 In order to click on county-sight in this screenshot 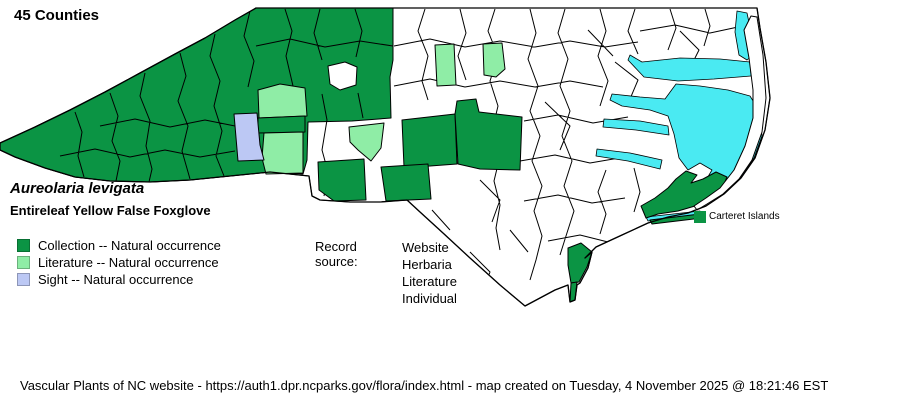, I will do `click(249, 137)`.